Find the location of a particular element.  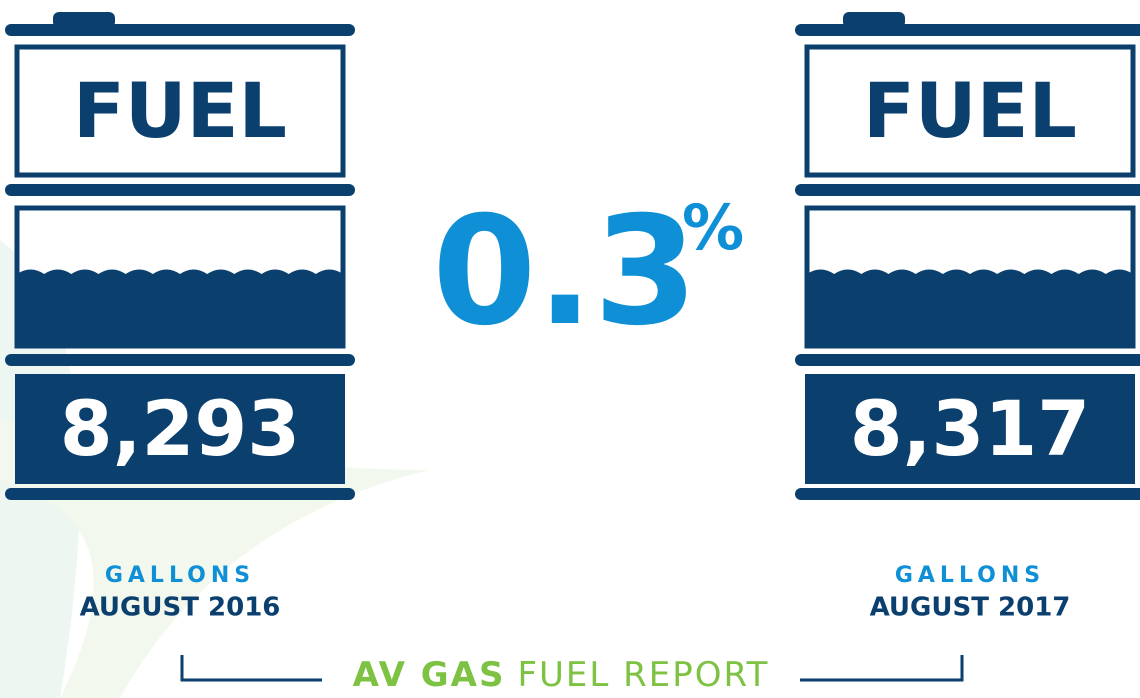

footer-highlight: AV GAS is located at coordinates (429, 675).